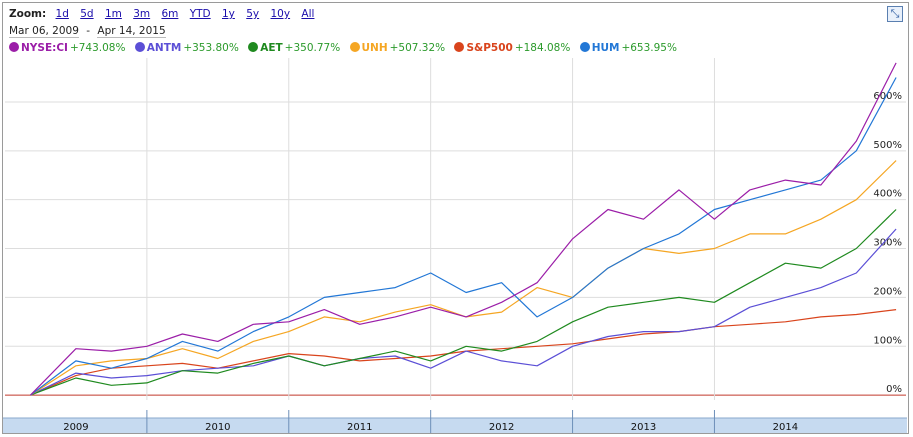 The height and width of the screenshot is (437, 913). I want to click on legend-item-antm: ANTM +353.80%, so click(186, 48).